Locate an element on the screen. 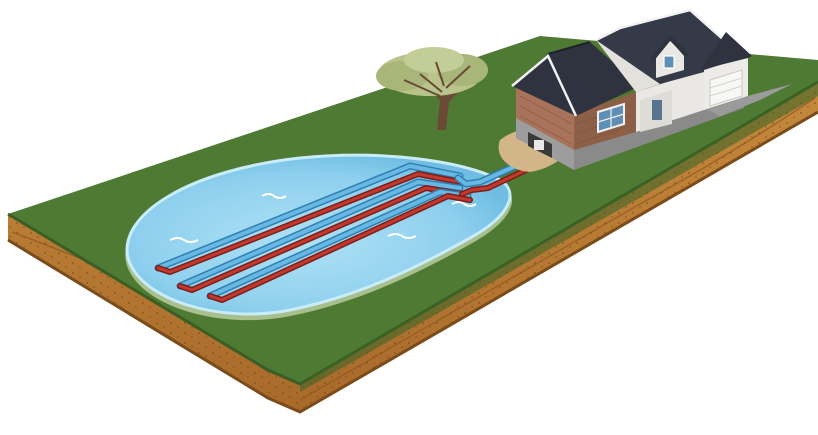  front-window-mullion is located at coordinates (611, 118).